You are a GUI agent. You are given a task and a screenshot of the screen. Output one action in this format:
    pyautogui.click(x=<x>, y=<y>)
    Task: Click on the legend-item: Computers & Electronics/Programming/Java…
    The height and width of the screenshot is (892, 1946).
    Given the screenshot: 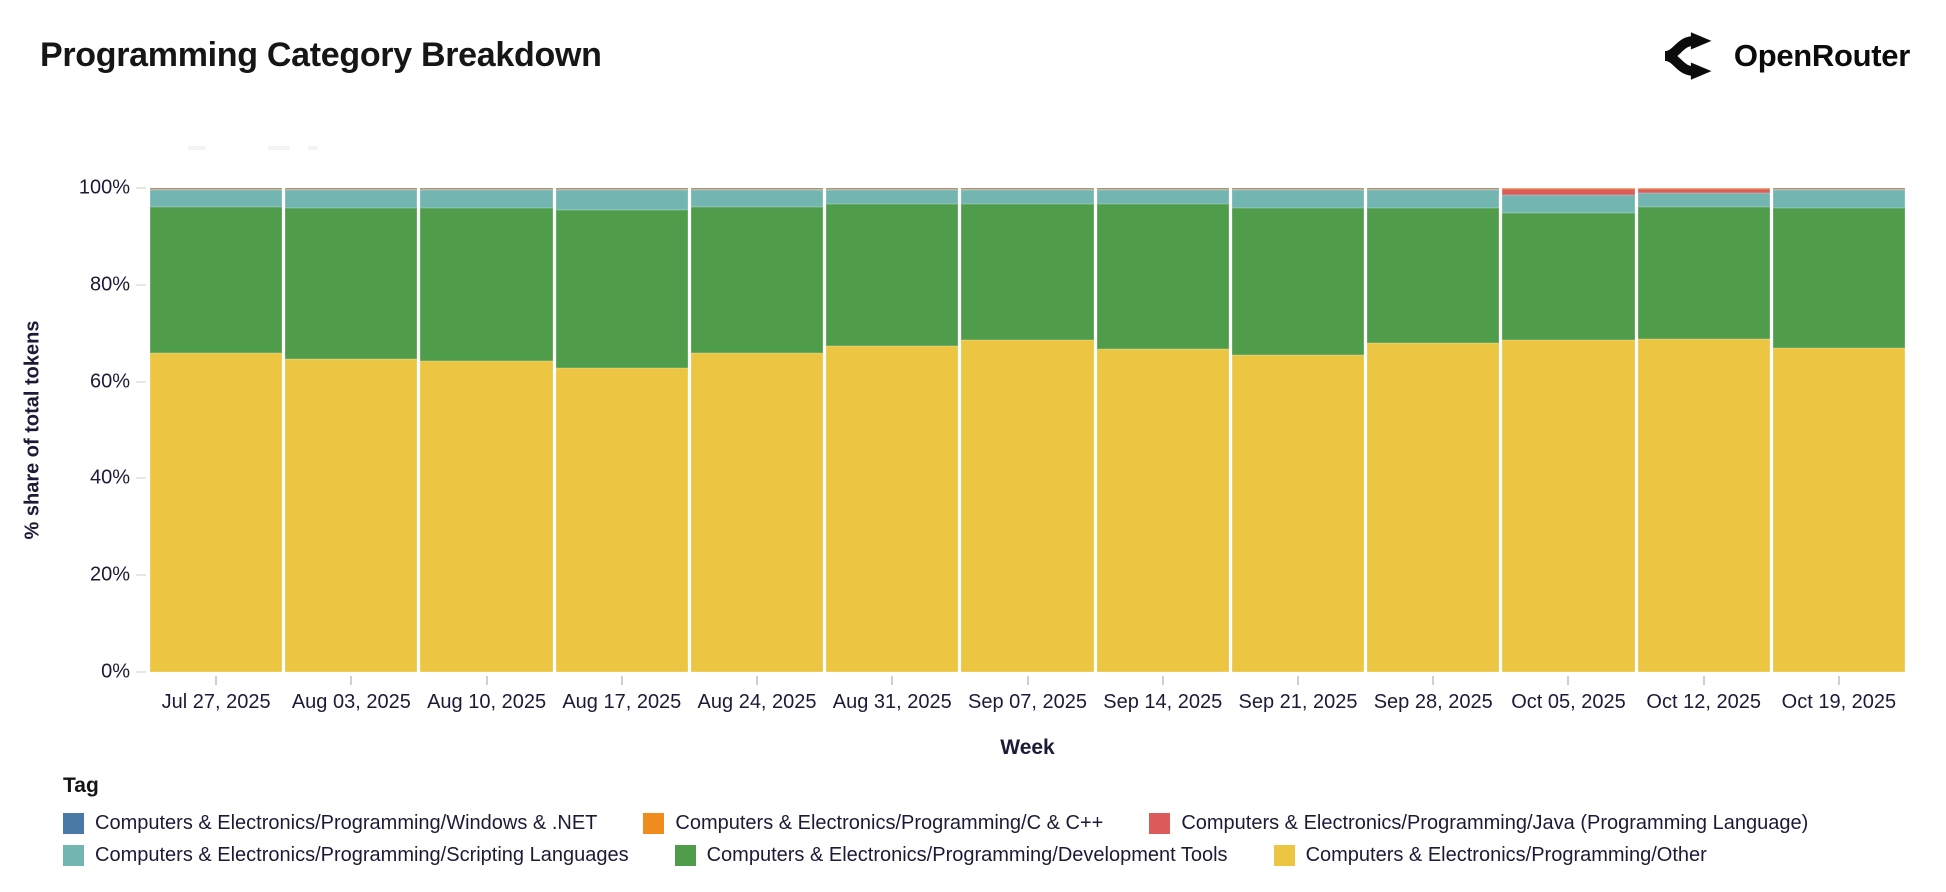 What is the action you would take?
    pyautogui.click(x=1478, y=823)
    